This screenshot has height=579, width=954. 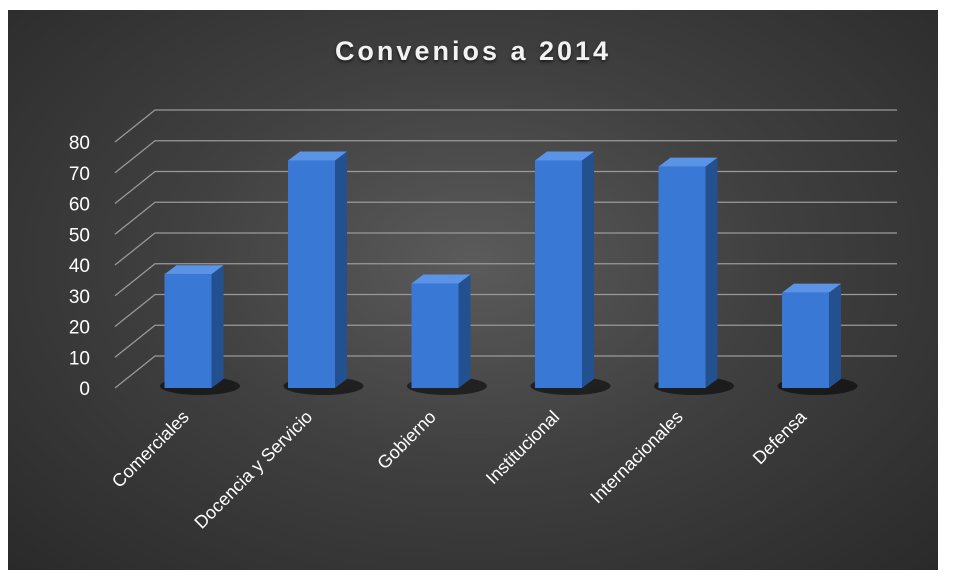 What do you see at coordinates (406, 440) in the screenshot?
I see `x-tick-label: Gobierno` at bounding box center [406, 440].